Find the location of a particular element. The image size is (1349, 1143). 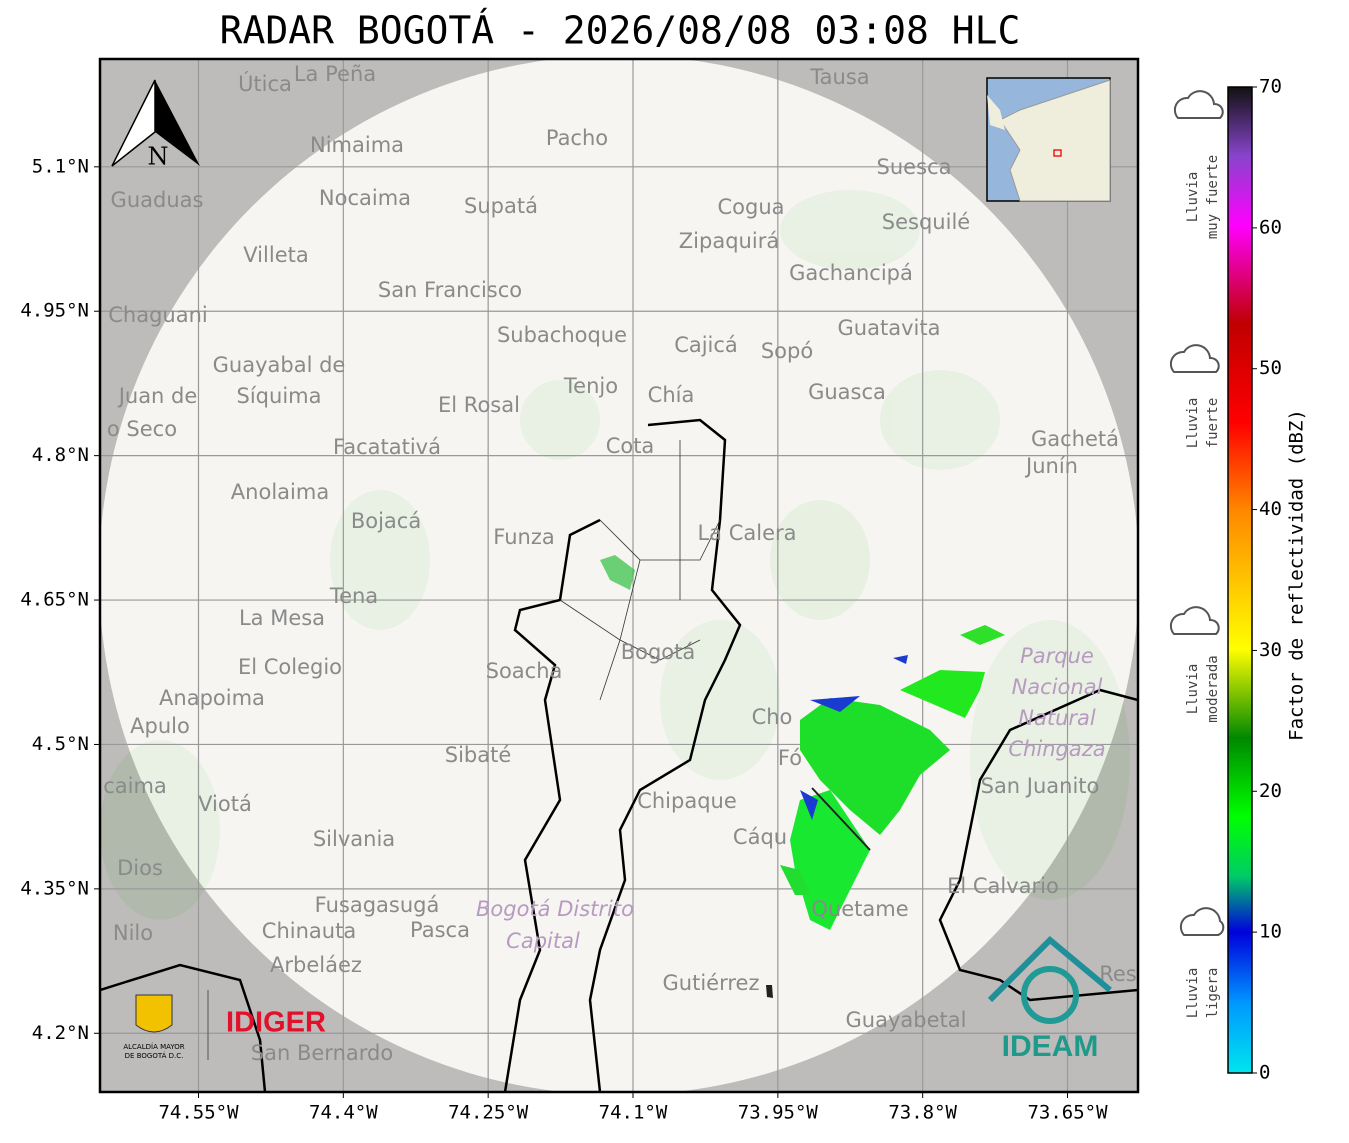

place-label: El Rosal is located at coordinates (479, 405).